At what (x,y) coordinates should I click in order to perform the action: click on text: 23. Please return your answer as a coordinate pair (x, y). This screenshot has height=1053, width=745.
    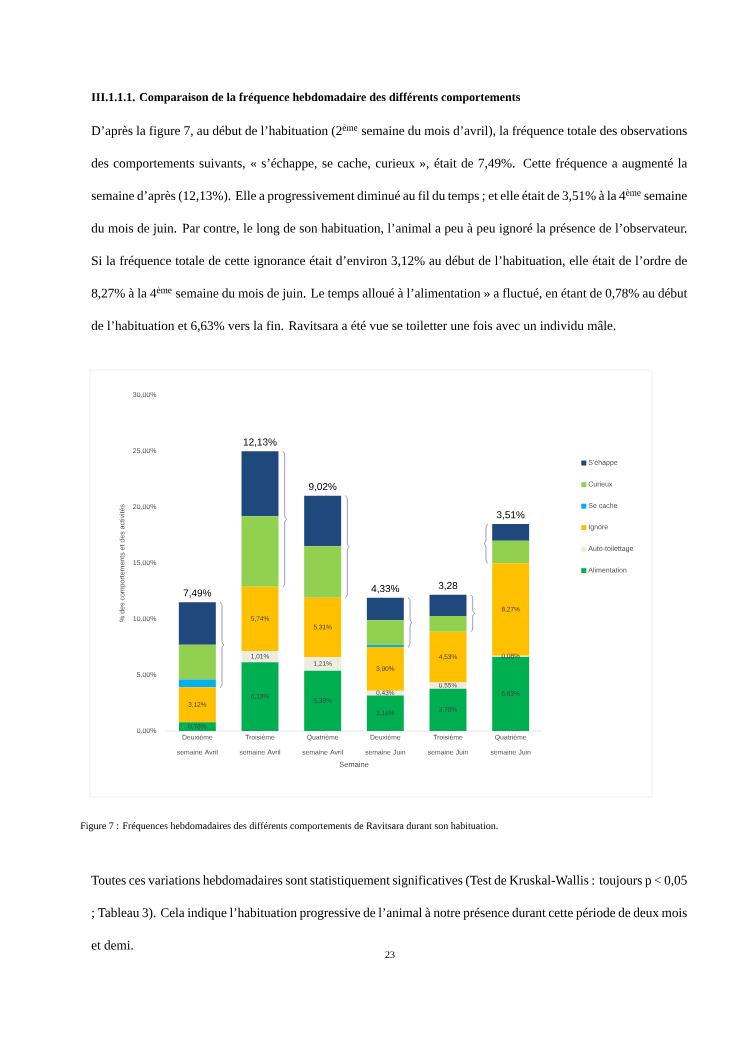
    Looking at the image, I should click on (390, 955).